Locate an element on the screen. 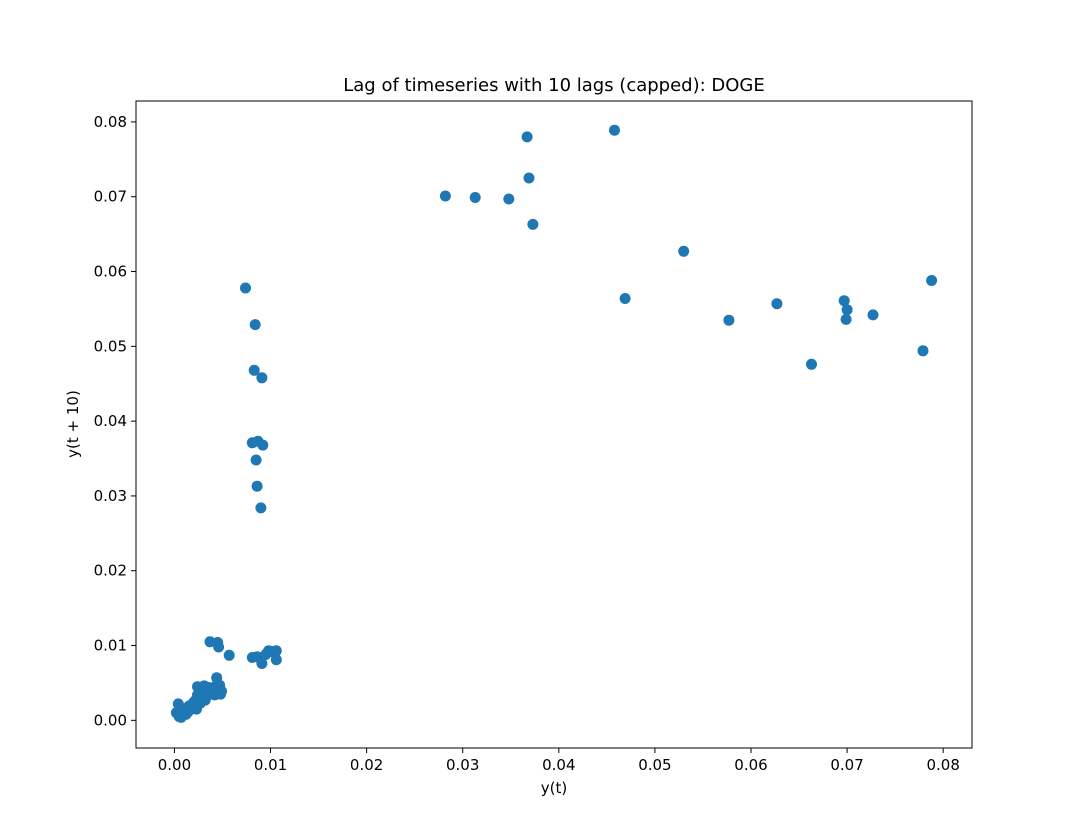 This screenshot has height=840, width=1080. y-axis-ticks: 0.00 0.01 0.02 0.03 0.04 0.05 0.06 0.07 0.08 is located at coordinates (115, 421).